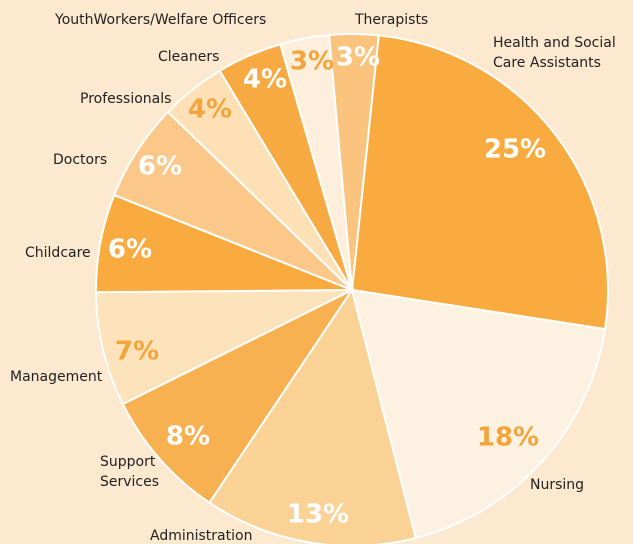  I want to click on category-label: Nursing, so click(557, 485).